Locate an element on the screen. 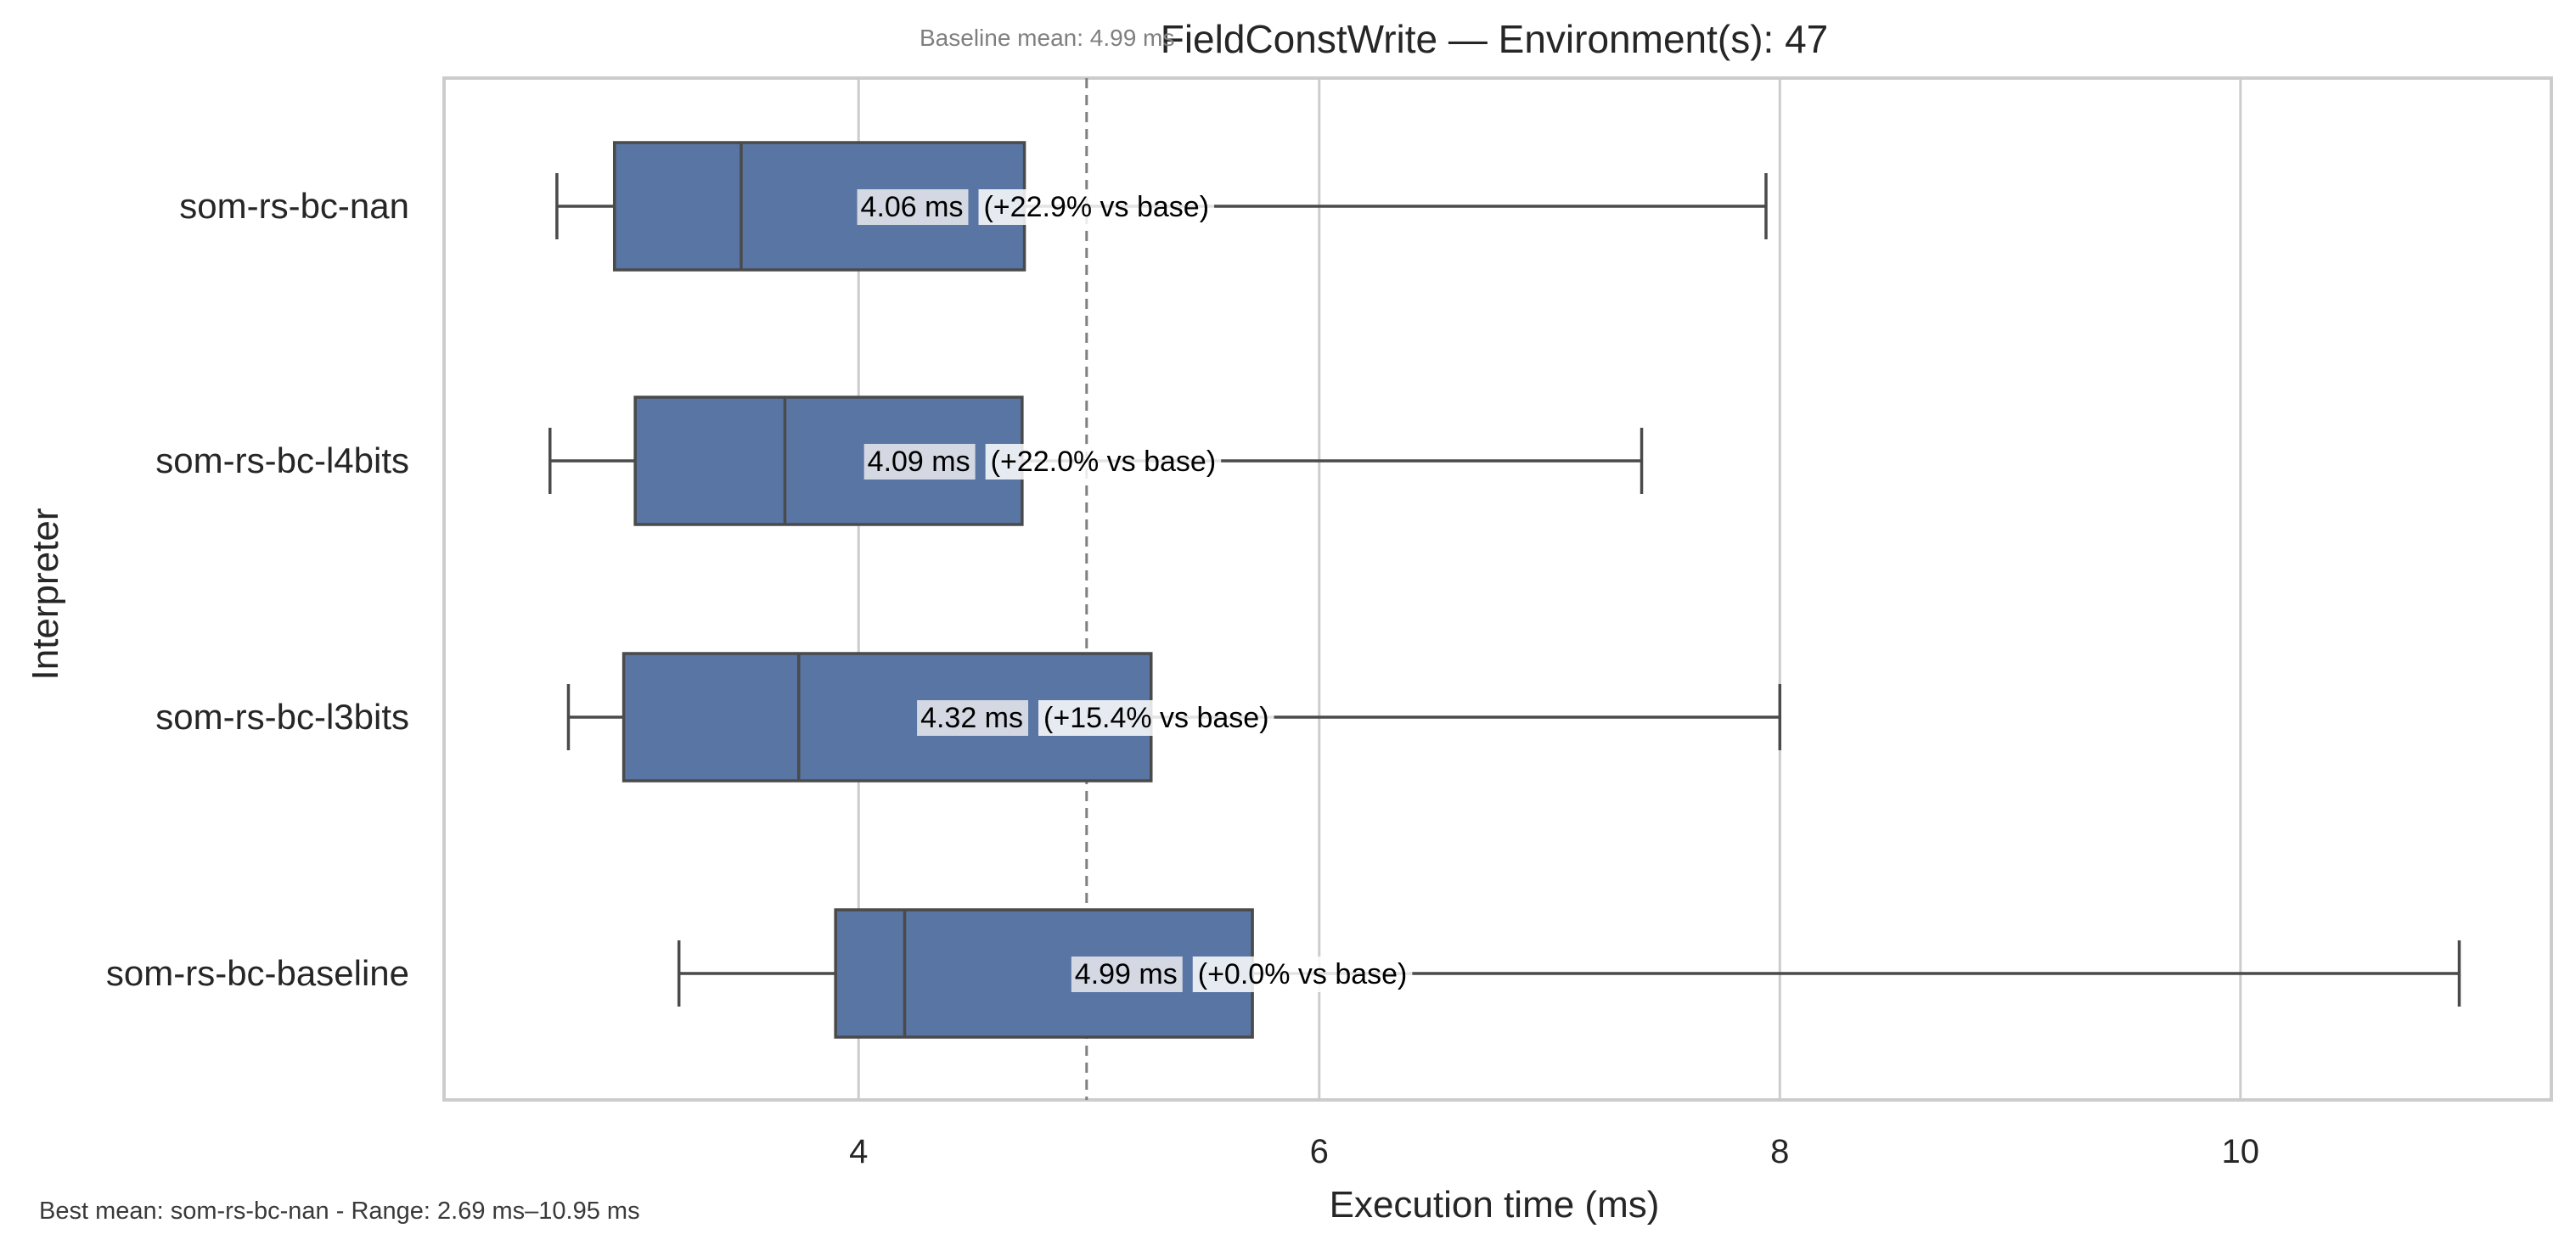 Image resolution: width=2576 pixels, height=1251 pixels. box-group-som-rs-bc-l3bits: 4.32 ms (+15.4% vs base) is located at coordinates (1174, 717).